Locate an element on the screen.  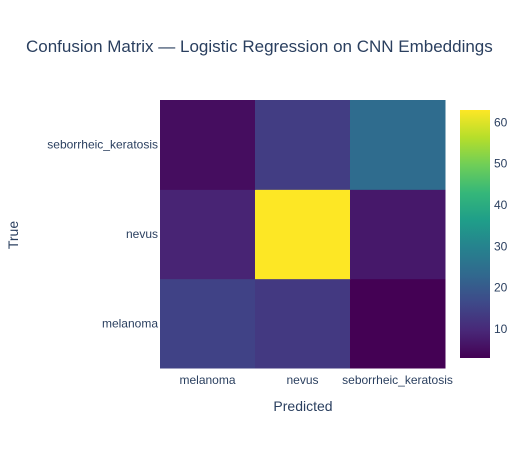
heatmap-cell-seborrheic_keratosis-seborrheic_keratosis is located at coordinates (398, 145).